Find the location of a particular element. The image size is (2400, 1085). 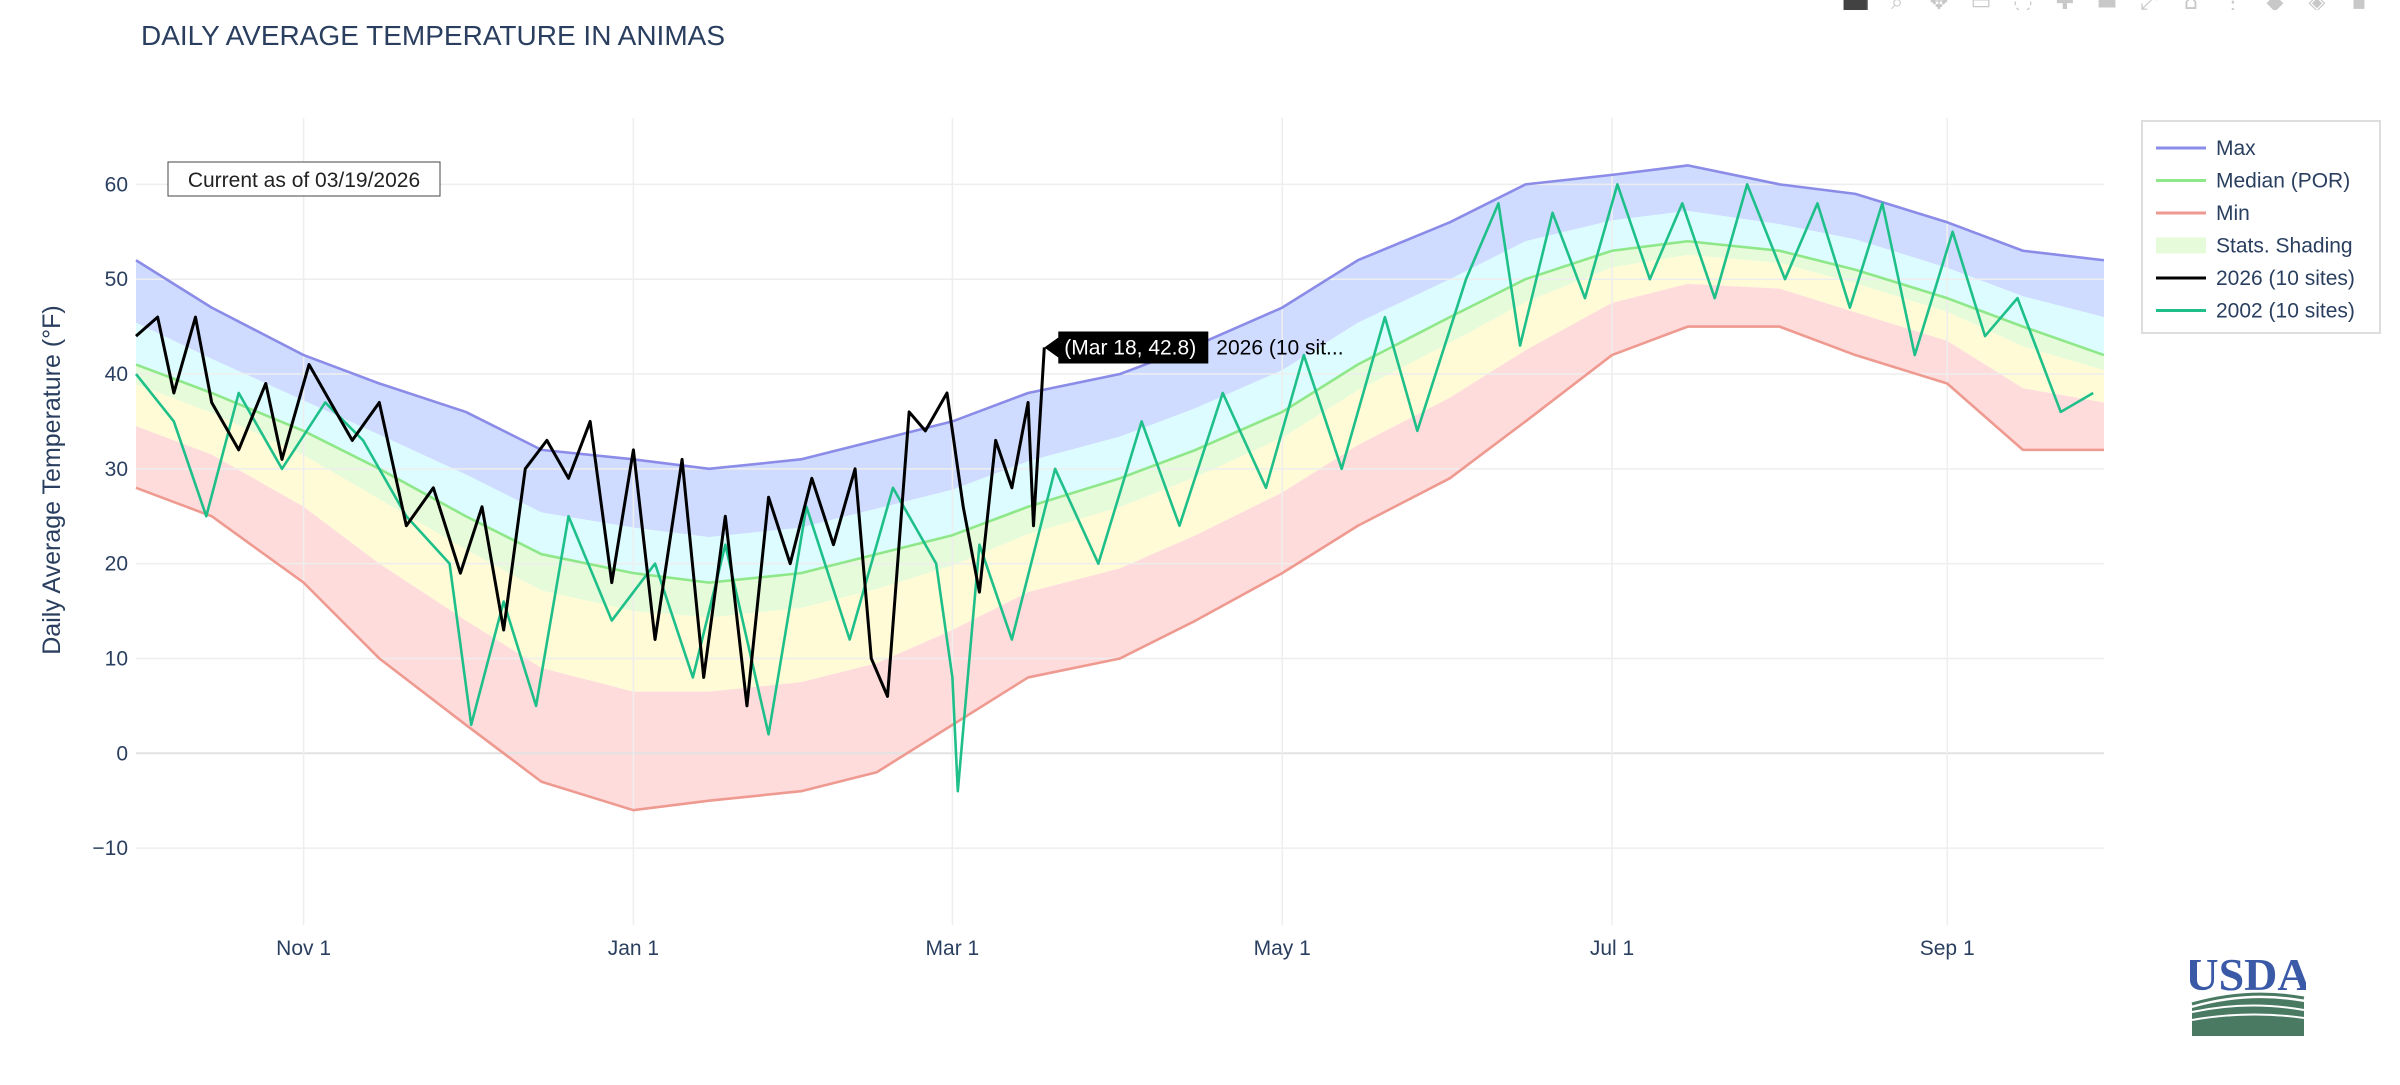

hover-compare-icon: ◈ is located at coordinates (2317, 5).